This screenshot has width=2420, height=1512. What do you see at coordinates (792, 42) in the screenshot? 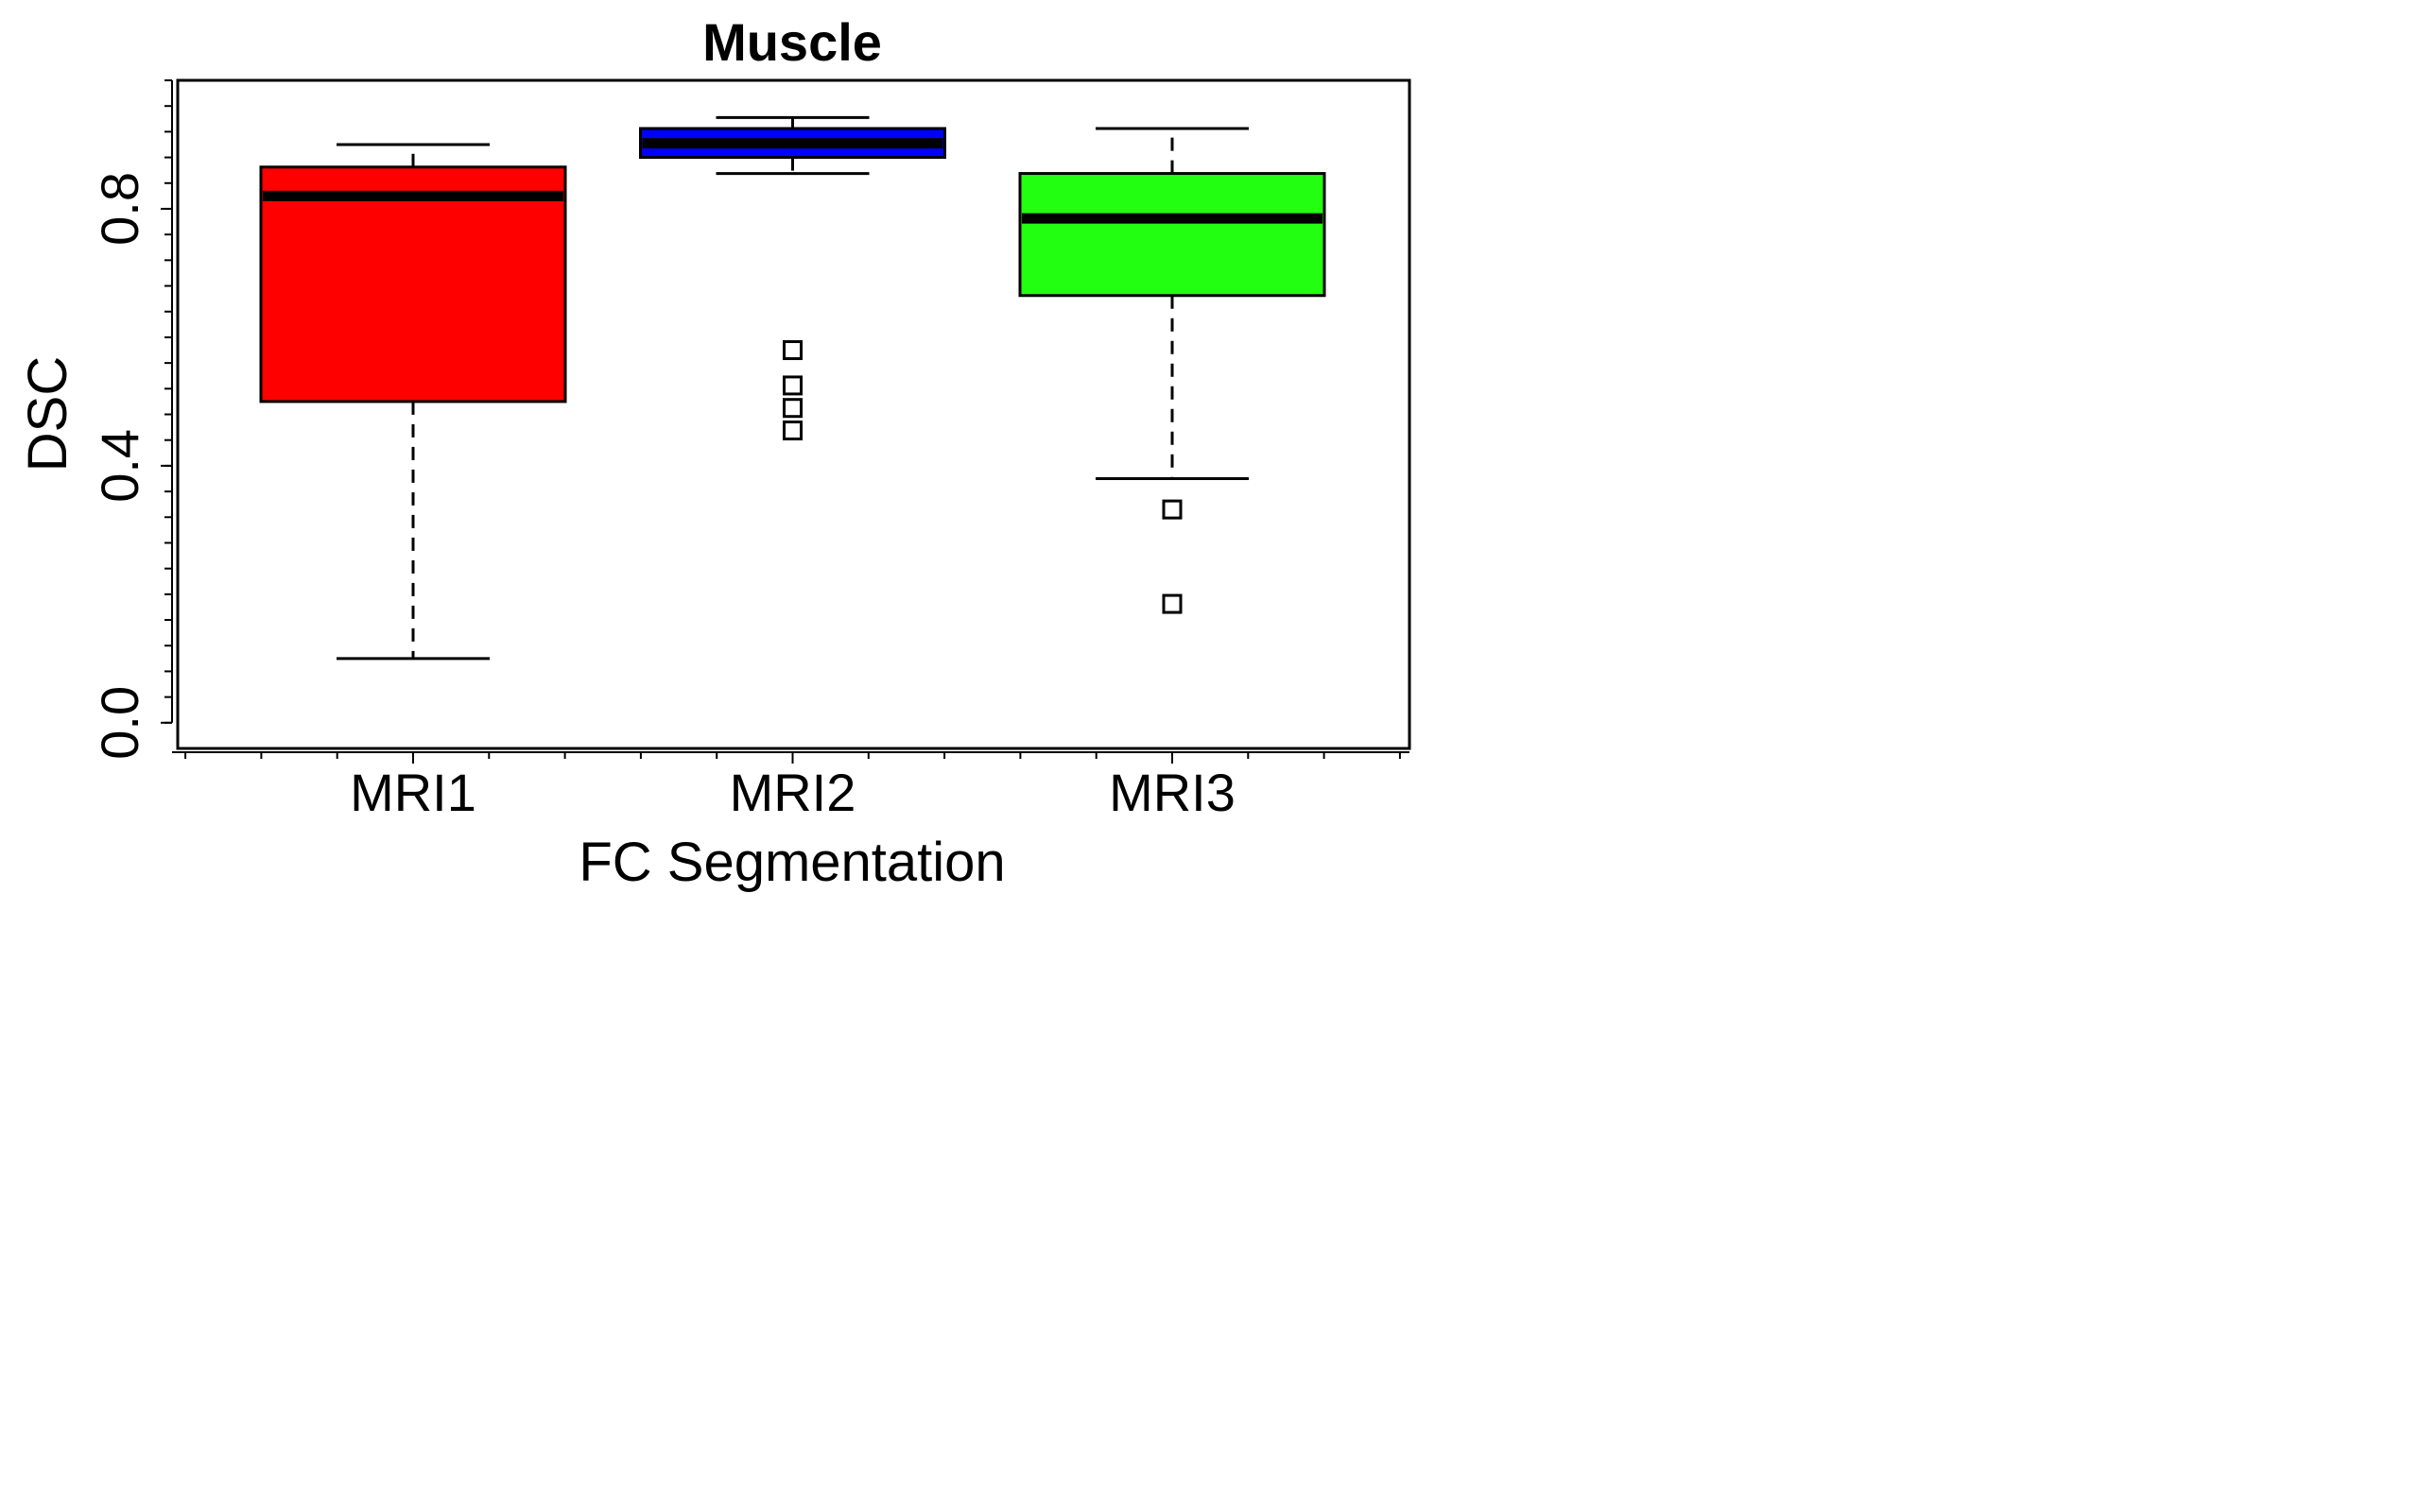
I see `chart-title: Muscle` at bounding box center [792, 42].